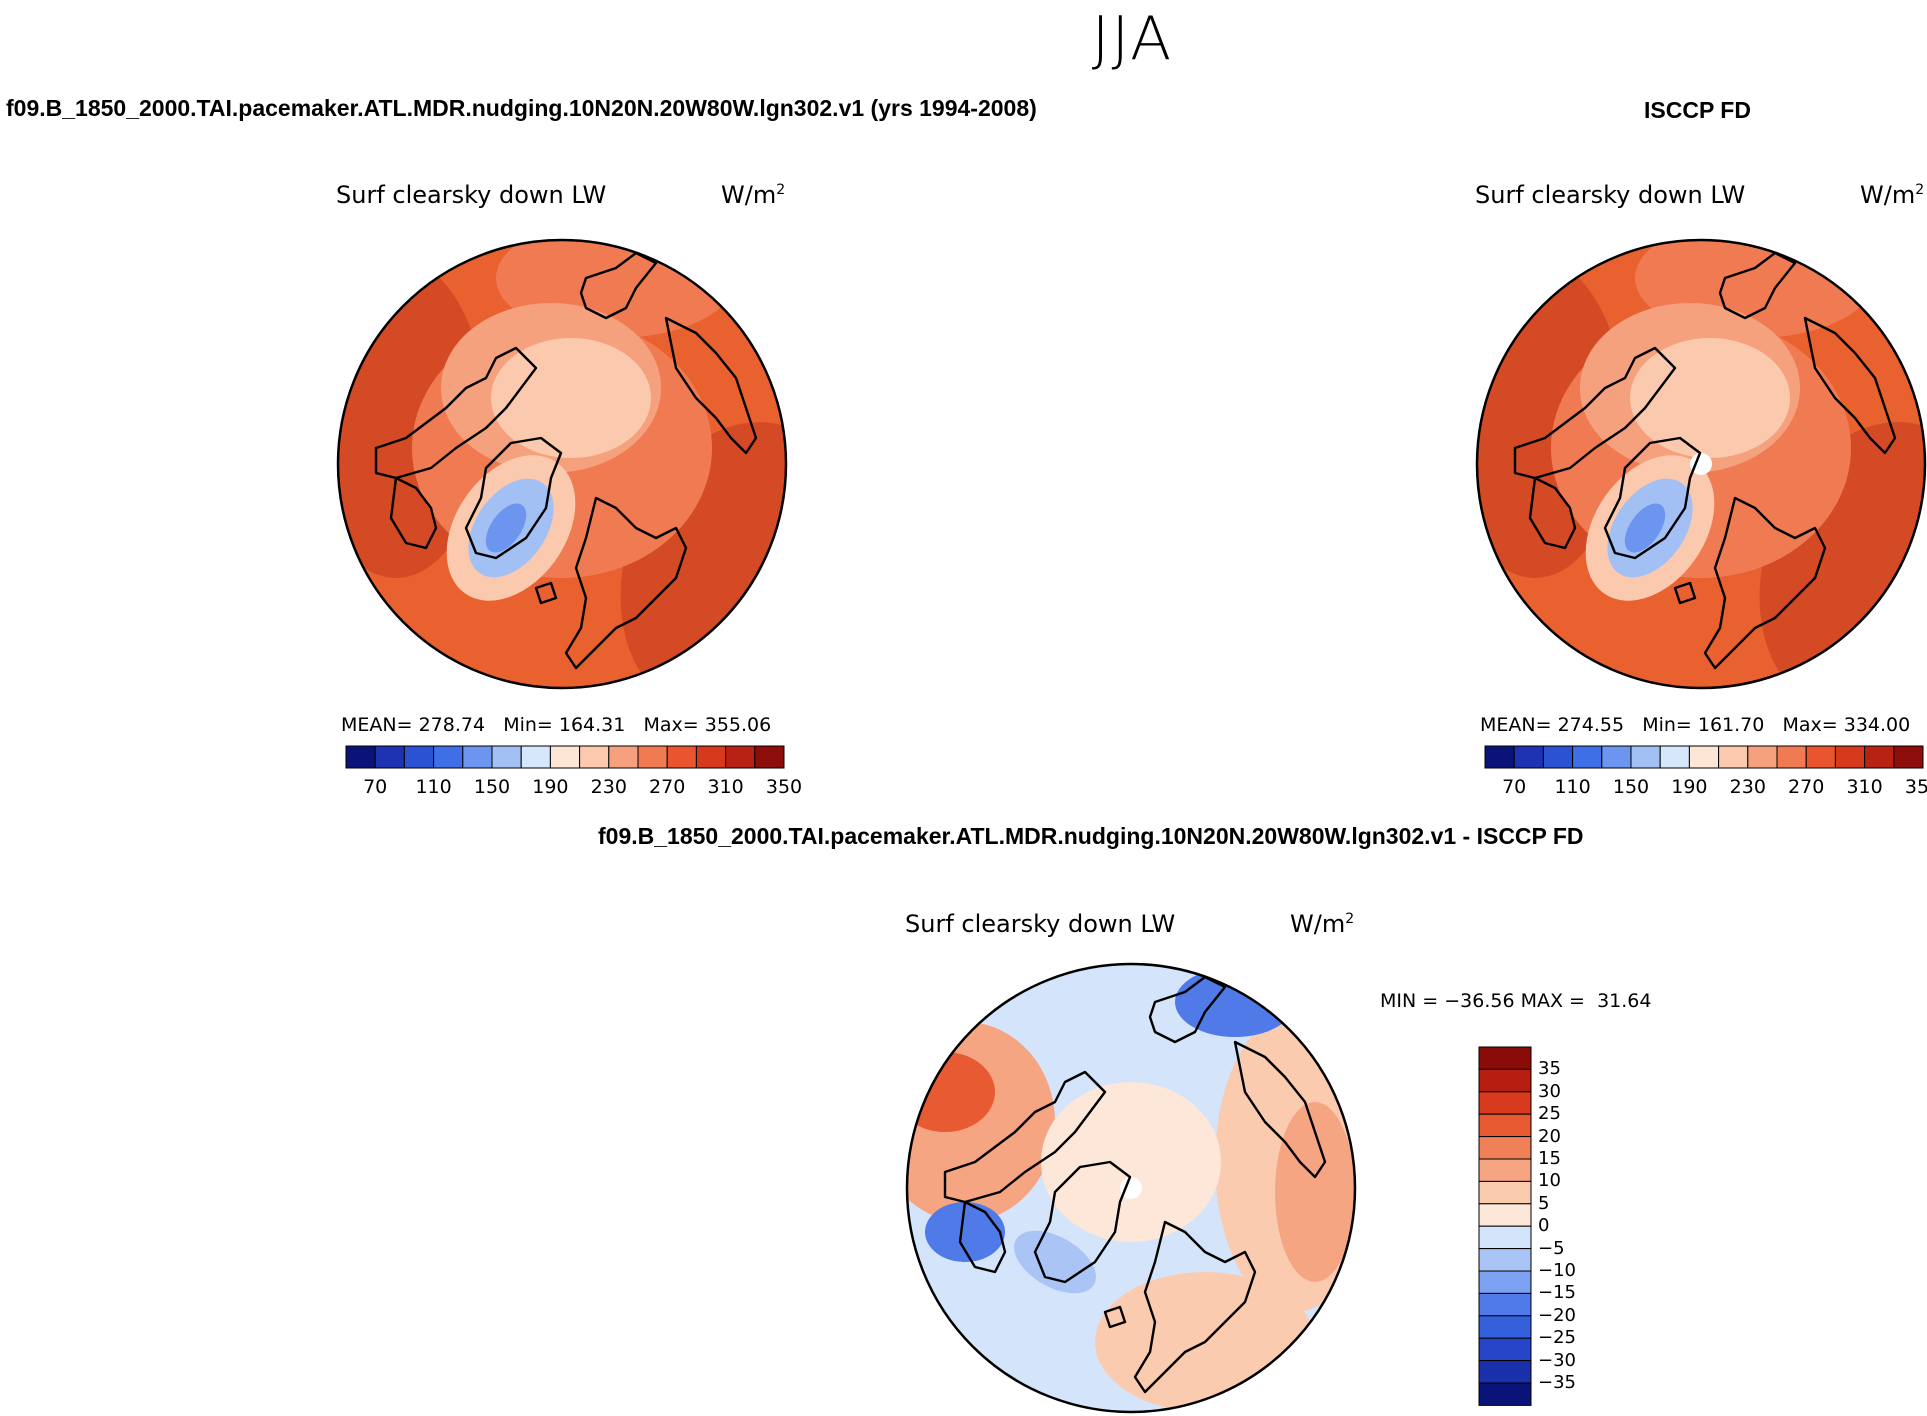 Image resolution: width=1927 pixels, height=1416 pixels. Describe the element at coordinates (1549, 1091) in the screenshot. I see `colorbar-tick-label: 30` at that location.